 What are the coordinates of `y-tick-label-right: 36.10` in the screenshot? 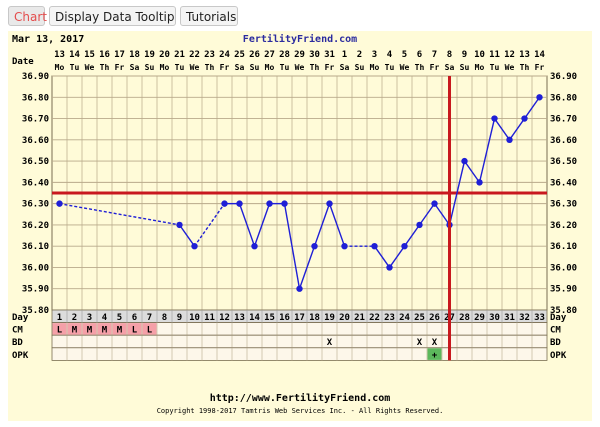 It's located at (563, 247).